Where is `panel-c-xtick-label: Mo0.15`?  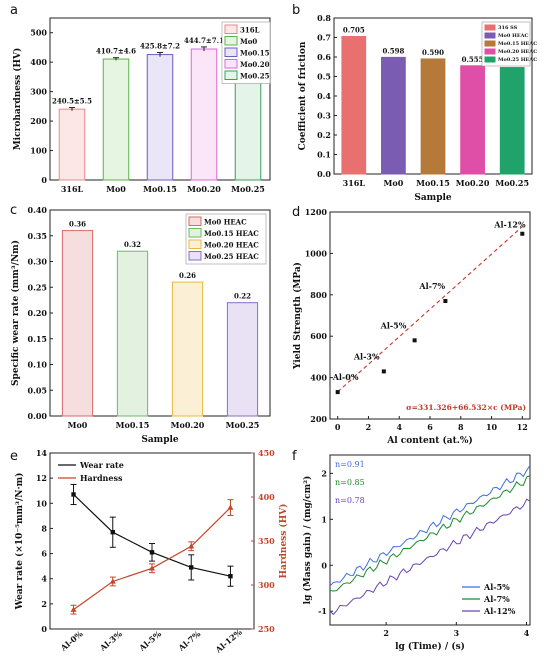 panel-c-xtick-label: Mo0.15 is located at coordinates (133, 425).